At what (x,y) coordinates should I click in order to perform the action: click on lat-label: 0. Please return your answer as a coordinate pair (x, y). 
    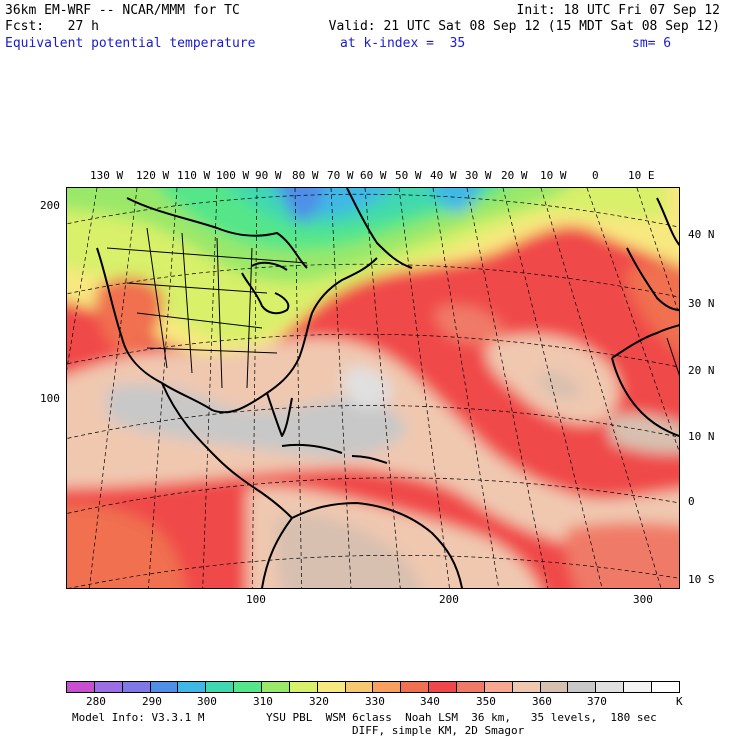
    Looking at the image, I should click on (691, 501).